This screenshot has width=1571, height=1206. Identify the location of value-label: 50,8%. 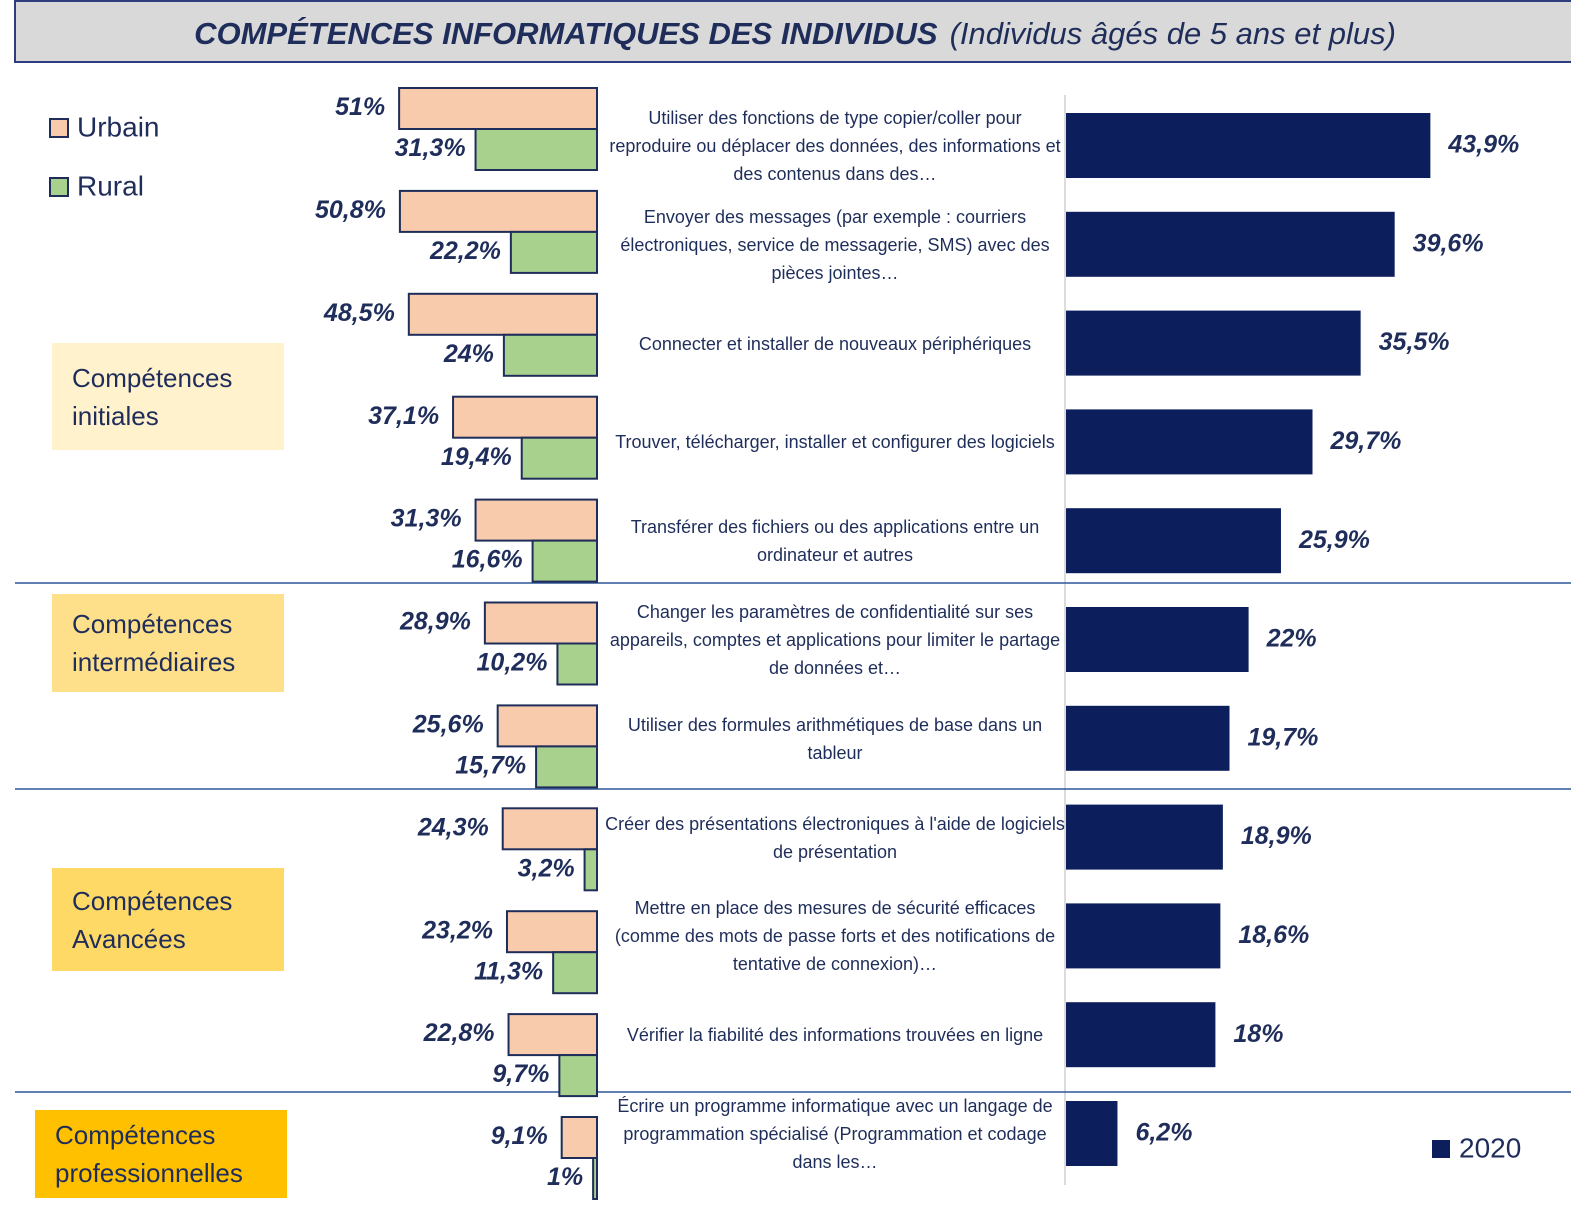
(350, 210).